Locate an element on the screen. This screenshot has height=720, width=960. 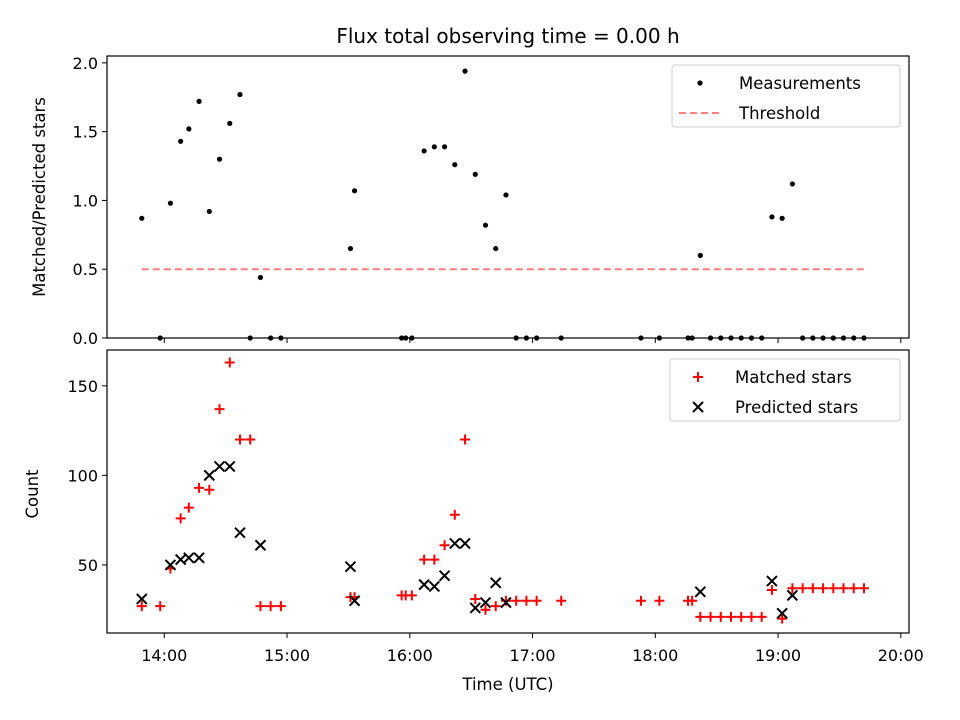
ratio-legend: Measurements Threshold is located at coordinates (786, 96).